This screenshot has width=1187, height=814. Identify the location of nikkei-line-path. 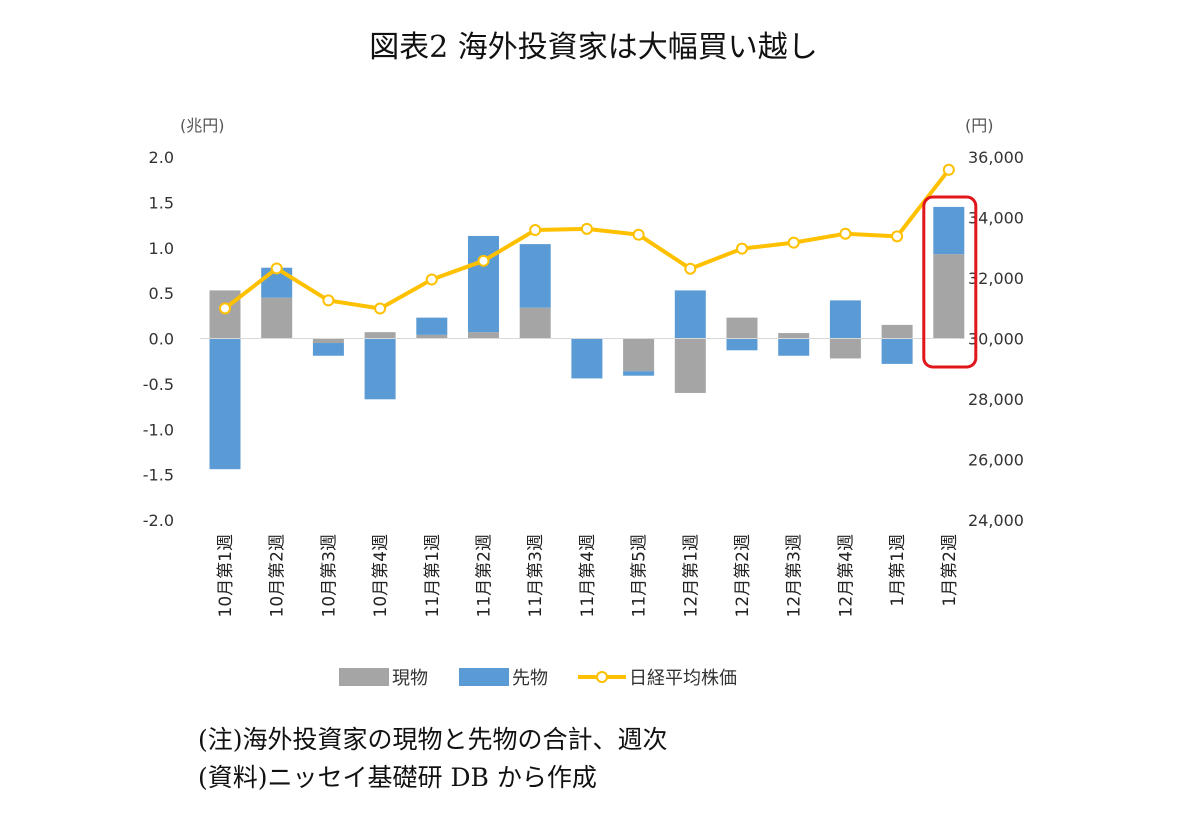
(587, 239).